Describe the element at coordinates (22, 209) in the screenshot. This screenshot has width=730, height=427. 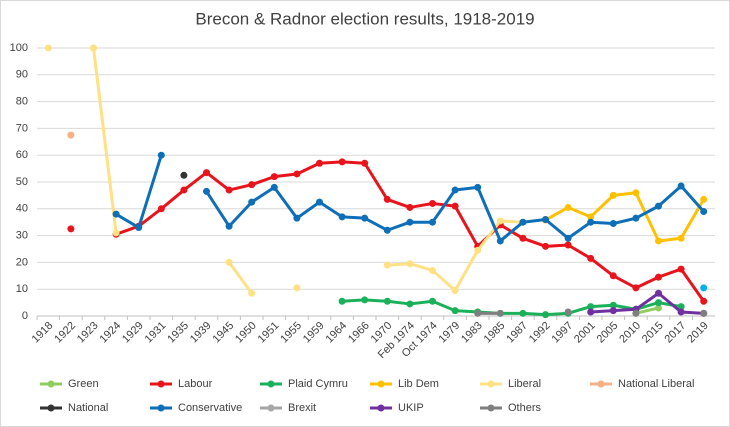
I see `y-tick-label: 40` at that location.